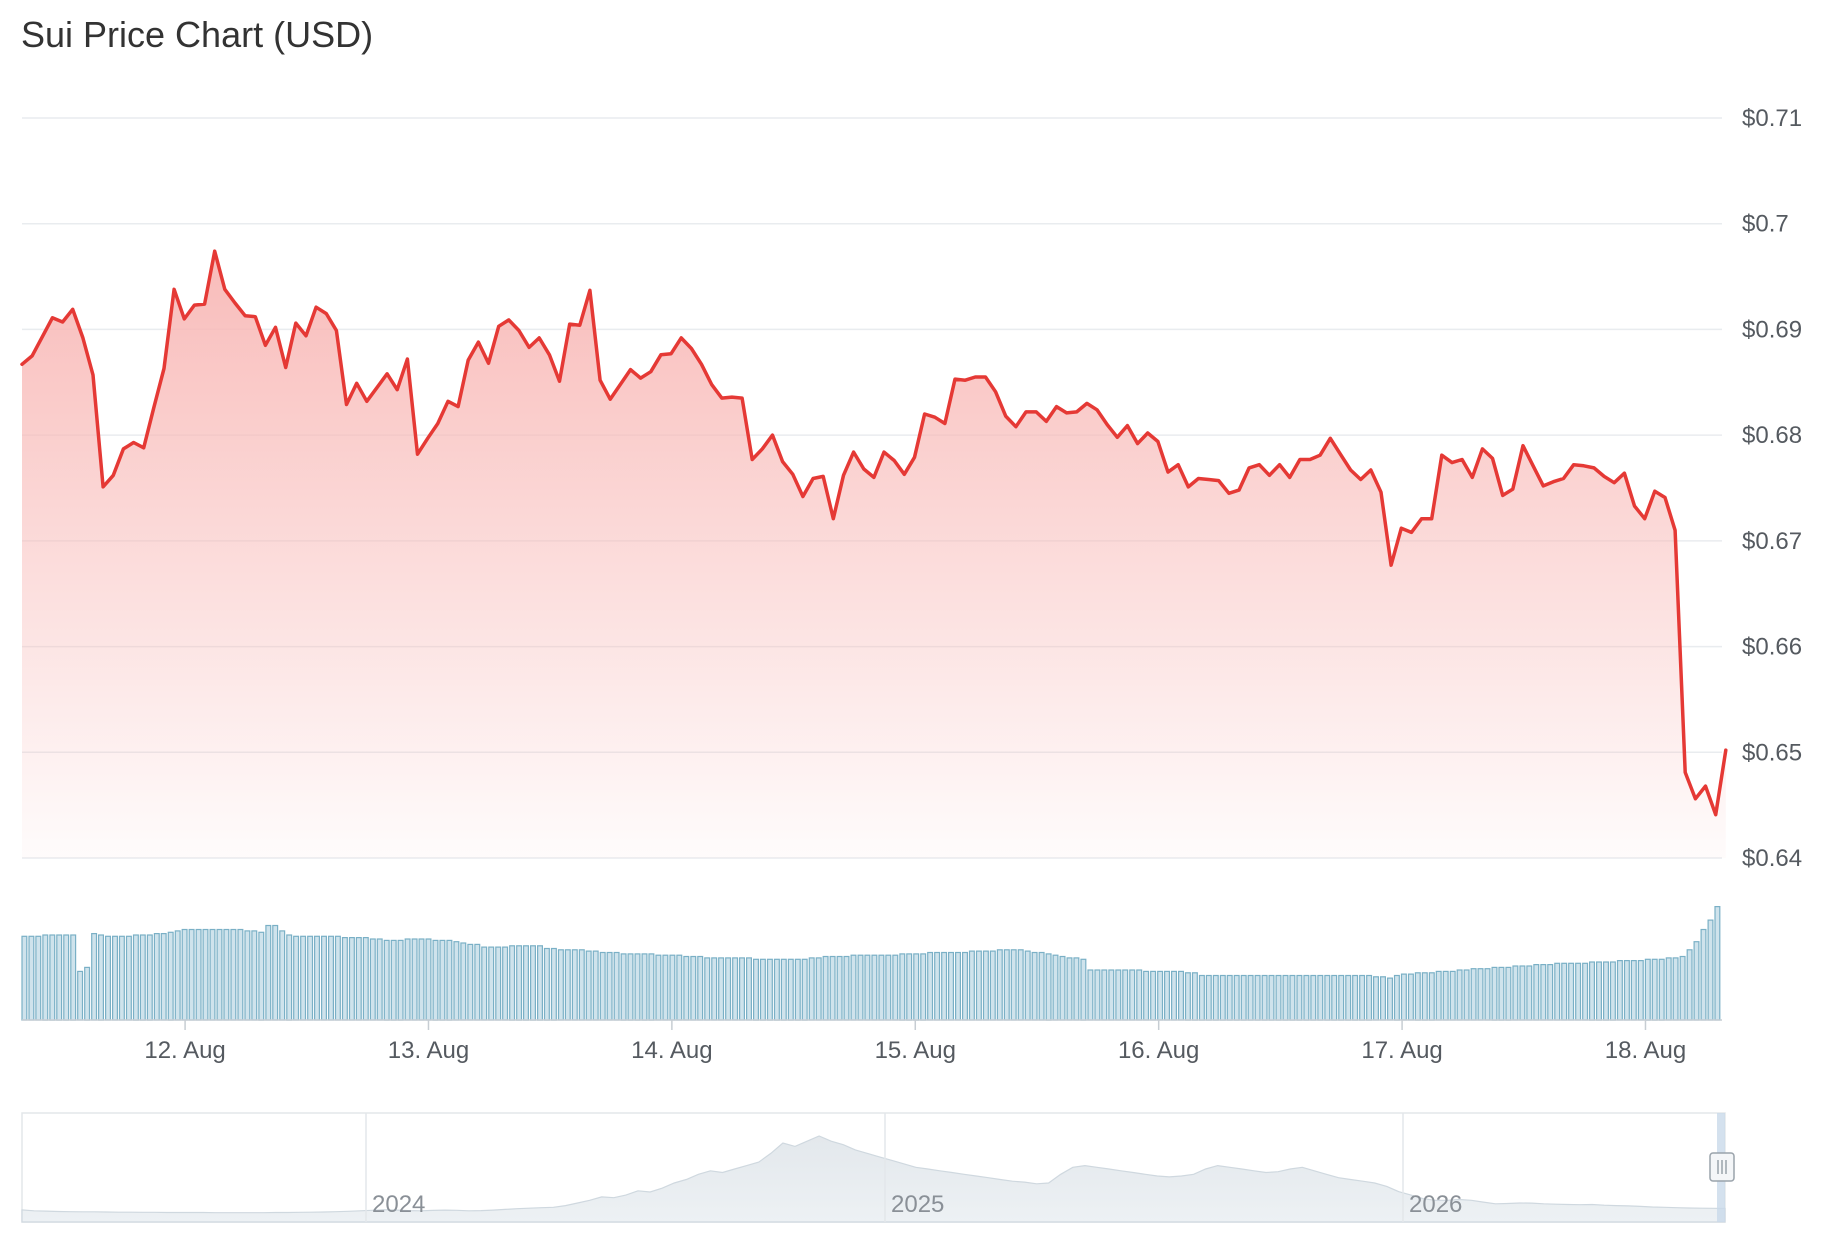 The width and height of the screenshot is (1824, 1248). I want to click on x-tick-label: 18. Aug, so click(1645, 1050).